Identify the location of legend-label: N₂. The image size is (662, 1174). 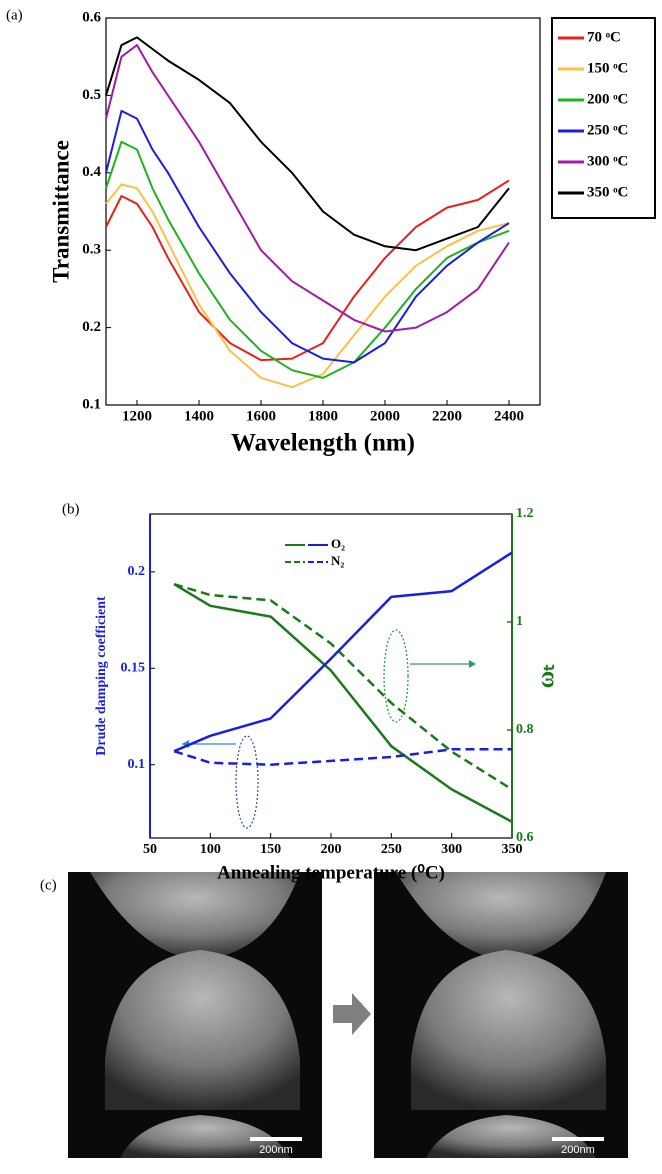
(337, 560).